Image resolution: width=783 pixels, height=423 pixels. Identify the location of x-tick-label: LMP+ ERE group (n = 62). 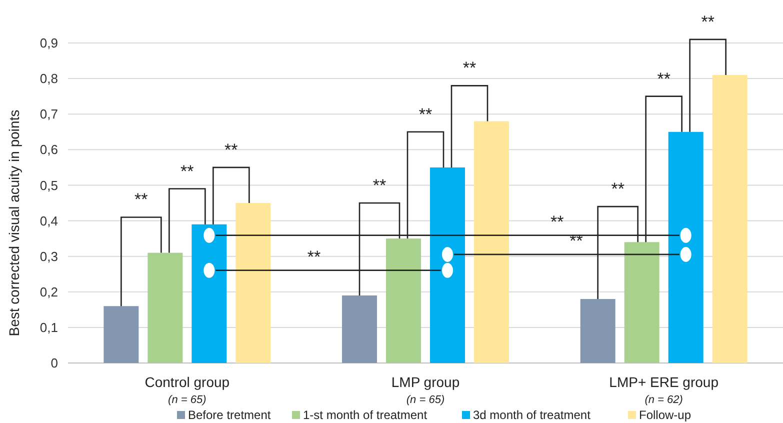
(664, 390).